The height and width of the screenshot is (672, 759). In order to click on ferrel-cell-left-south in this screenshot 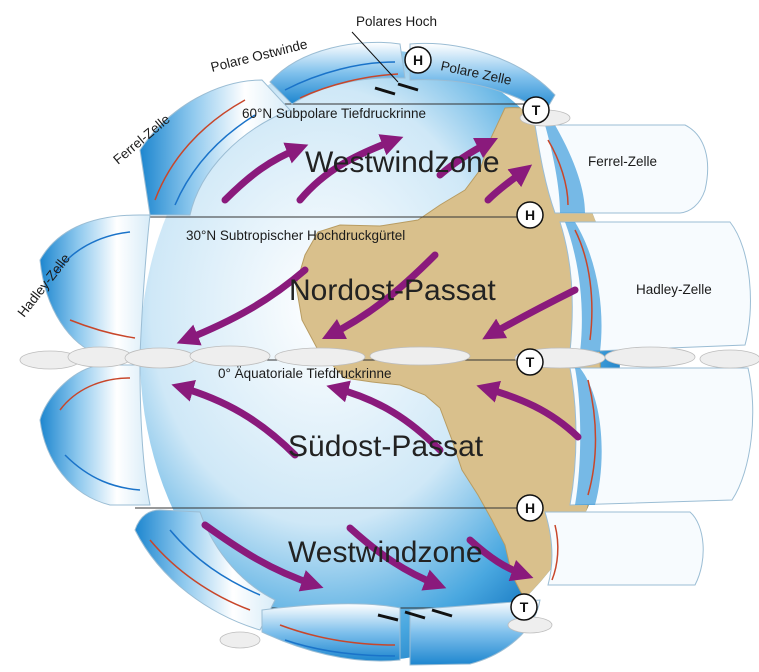, I will do `click(205, 570)`.